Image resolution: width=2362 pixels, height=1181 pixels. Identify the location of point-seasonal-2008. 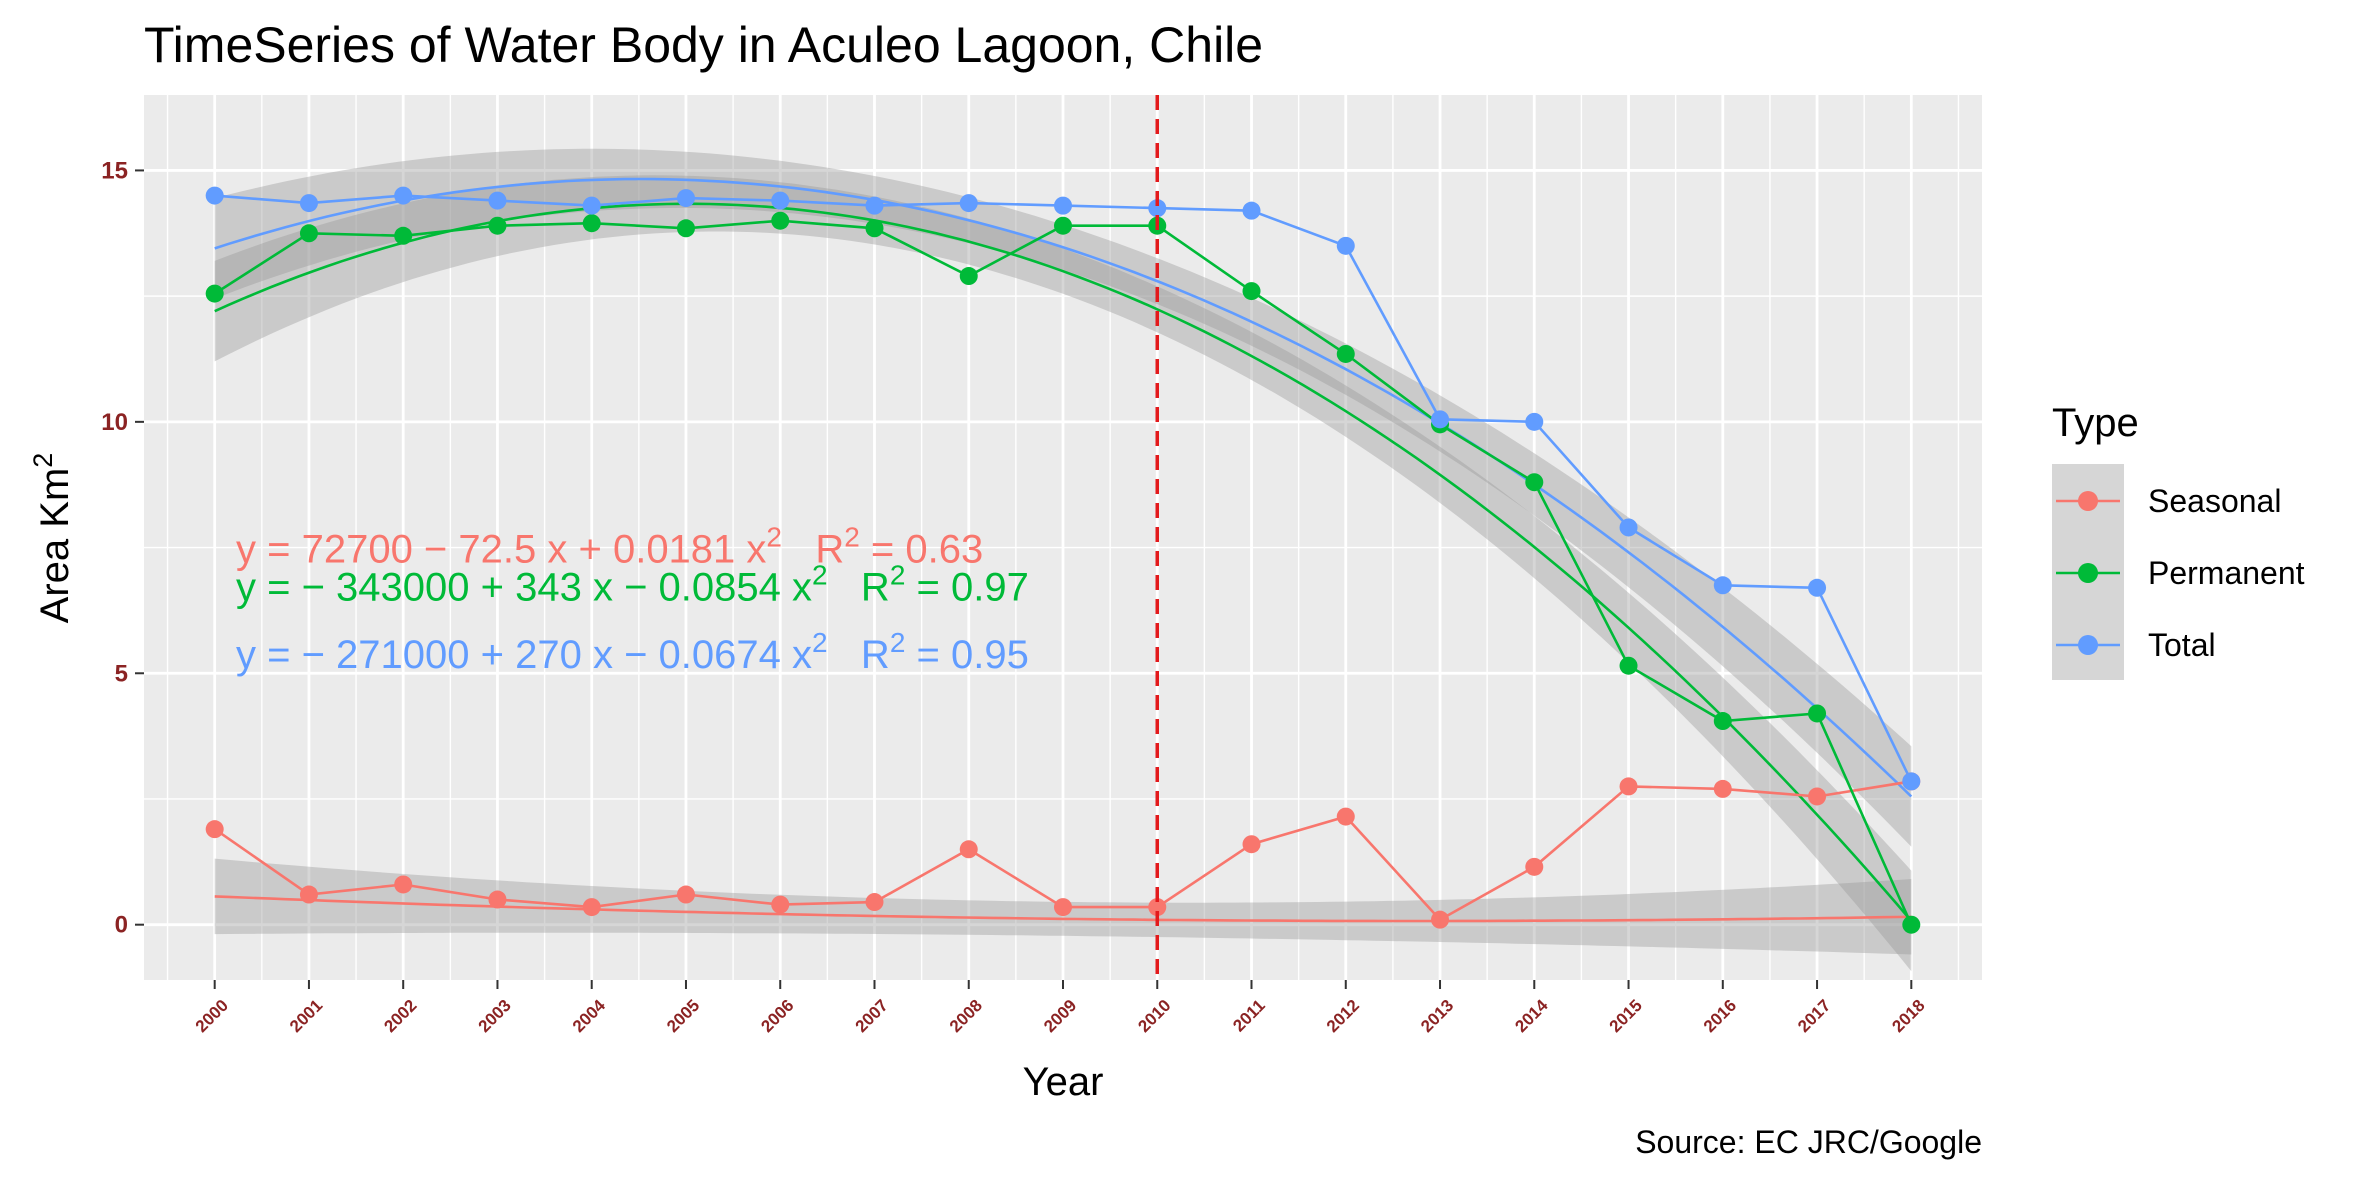
(968, 849).